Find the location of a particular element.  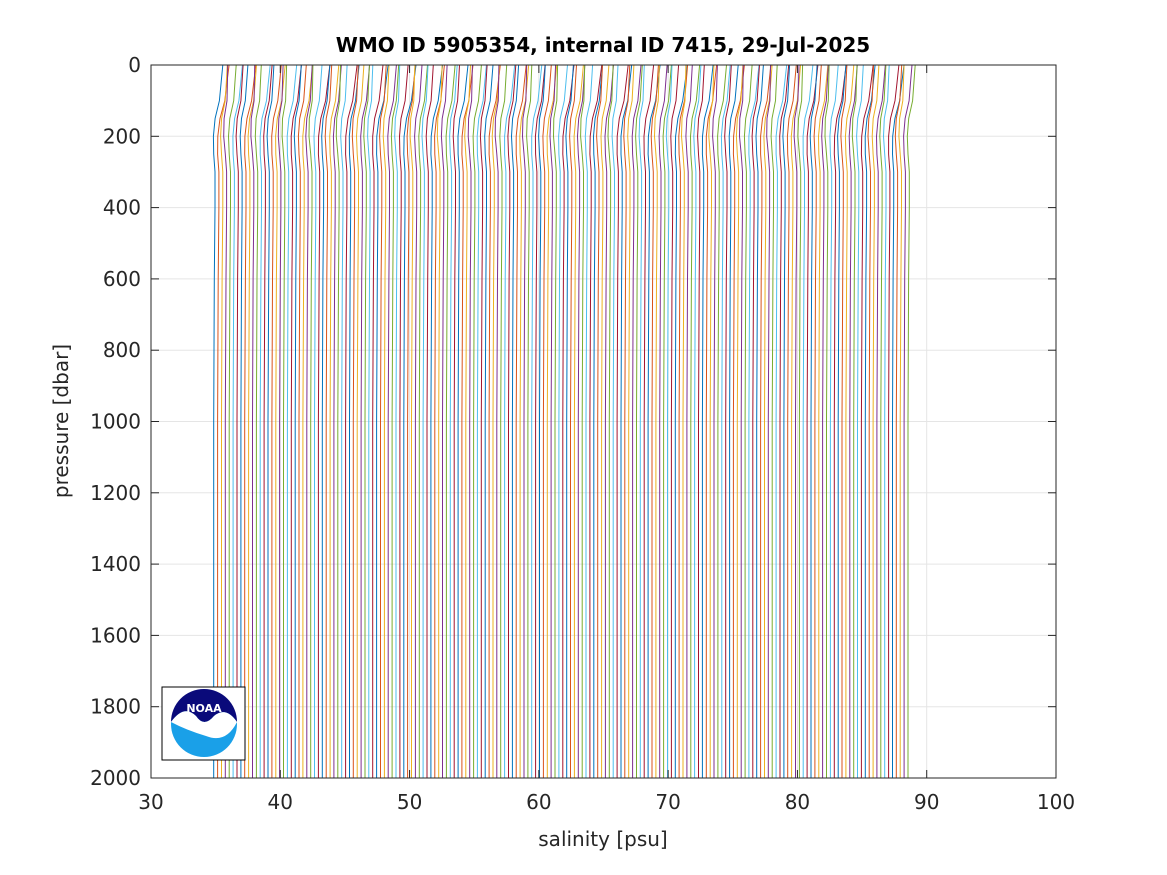

x-tick-label: 80 is located at coordinates (797, 802).